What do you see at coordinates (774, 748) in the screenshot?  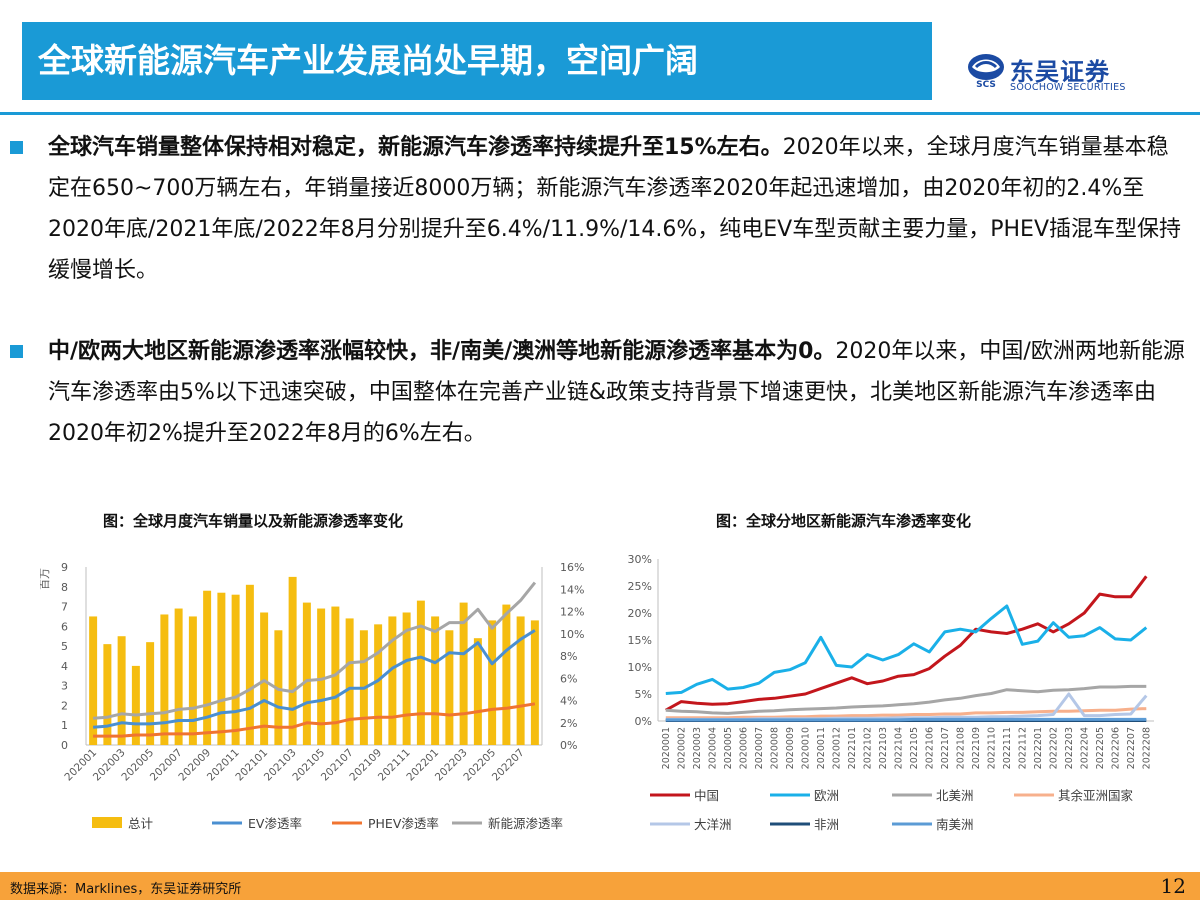 I see `x-tick-label: 2020008` at bounding box center [774, 748].